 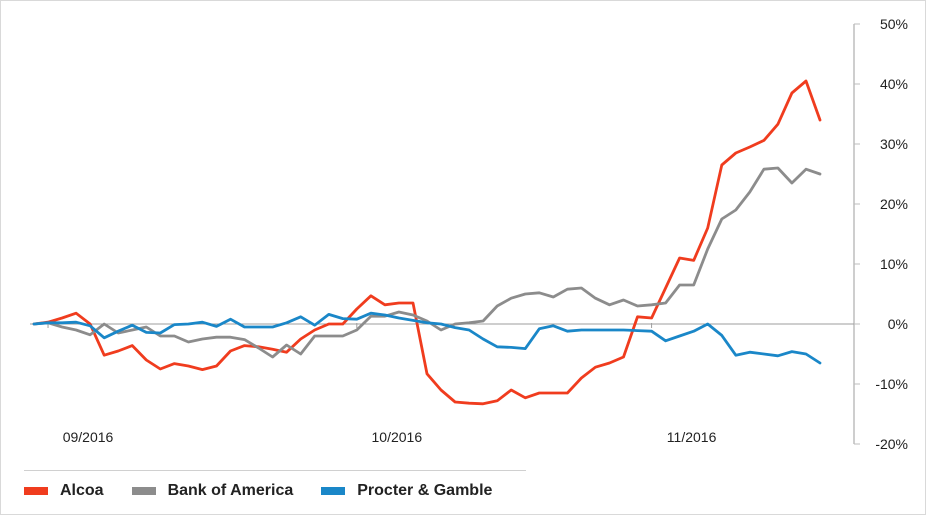 What do you see at coordinates (397, 437) in the screenshot?
I see `x-tick-label: 10/2016` at bounding box center [397, 437].